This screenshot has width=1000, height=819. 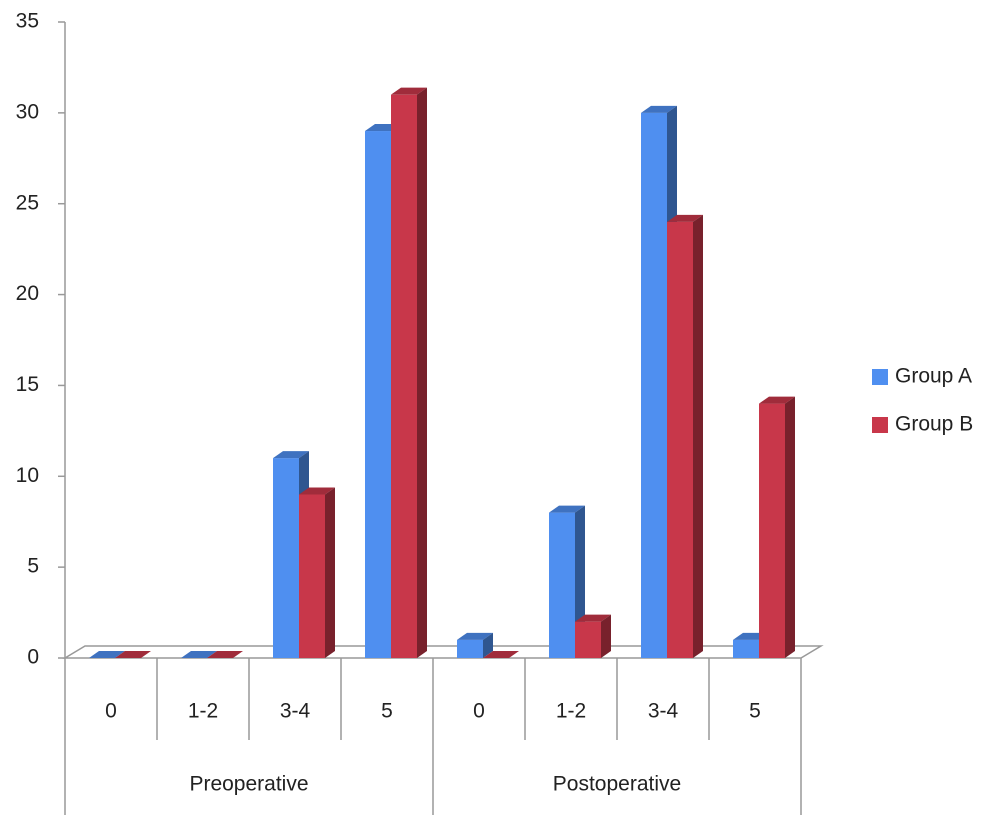 I want to click on y-tick-label: 0, so click(x=33, y=657).